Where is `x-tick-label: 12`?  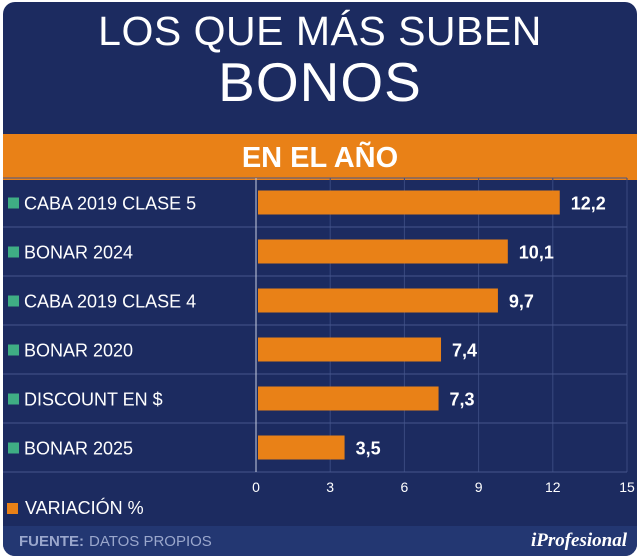 x-tick-label: 12 is located at coordinates (553, 487).